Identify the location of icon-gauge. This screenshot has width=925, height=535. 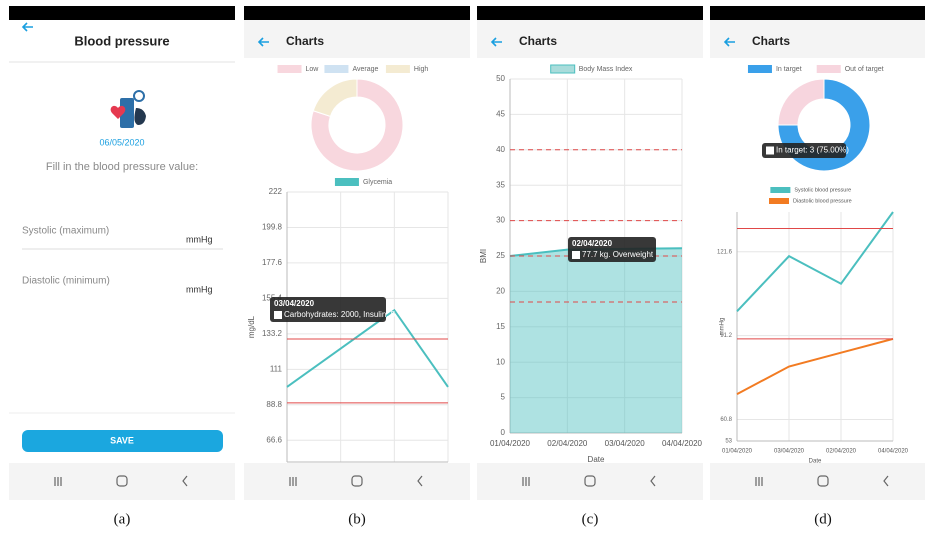
(139, 96).